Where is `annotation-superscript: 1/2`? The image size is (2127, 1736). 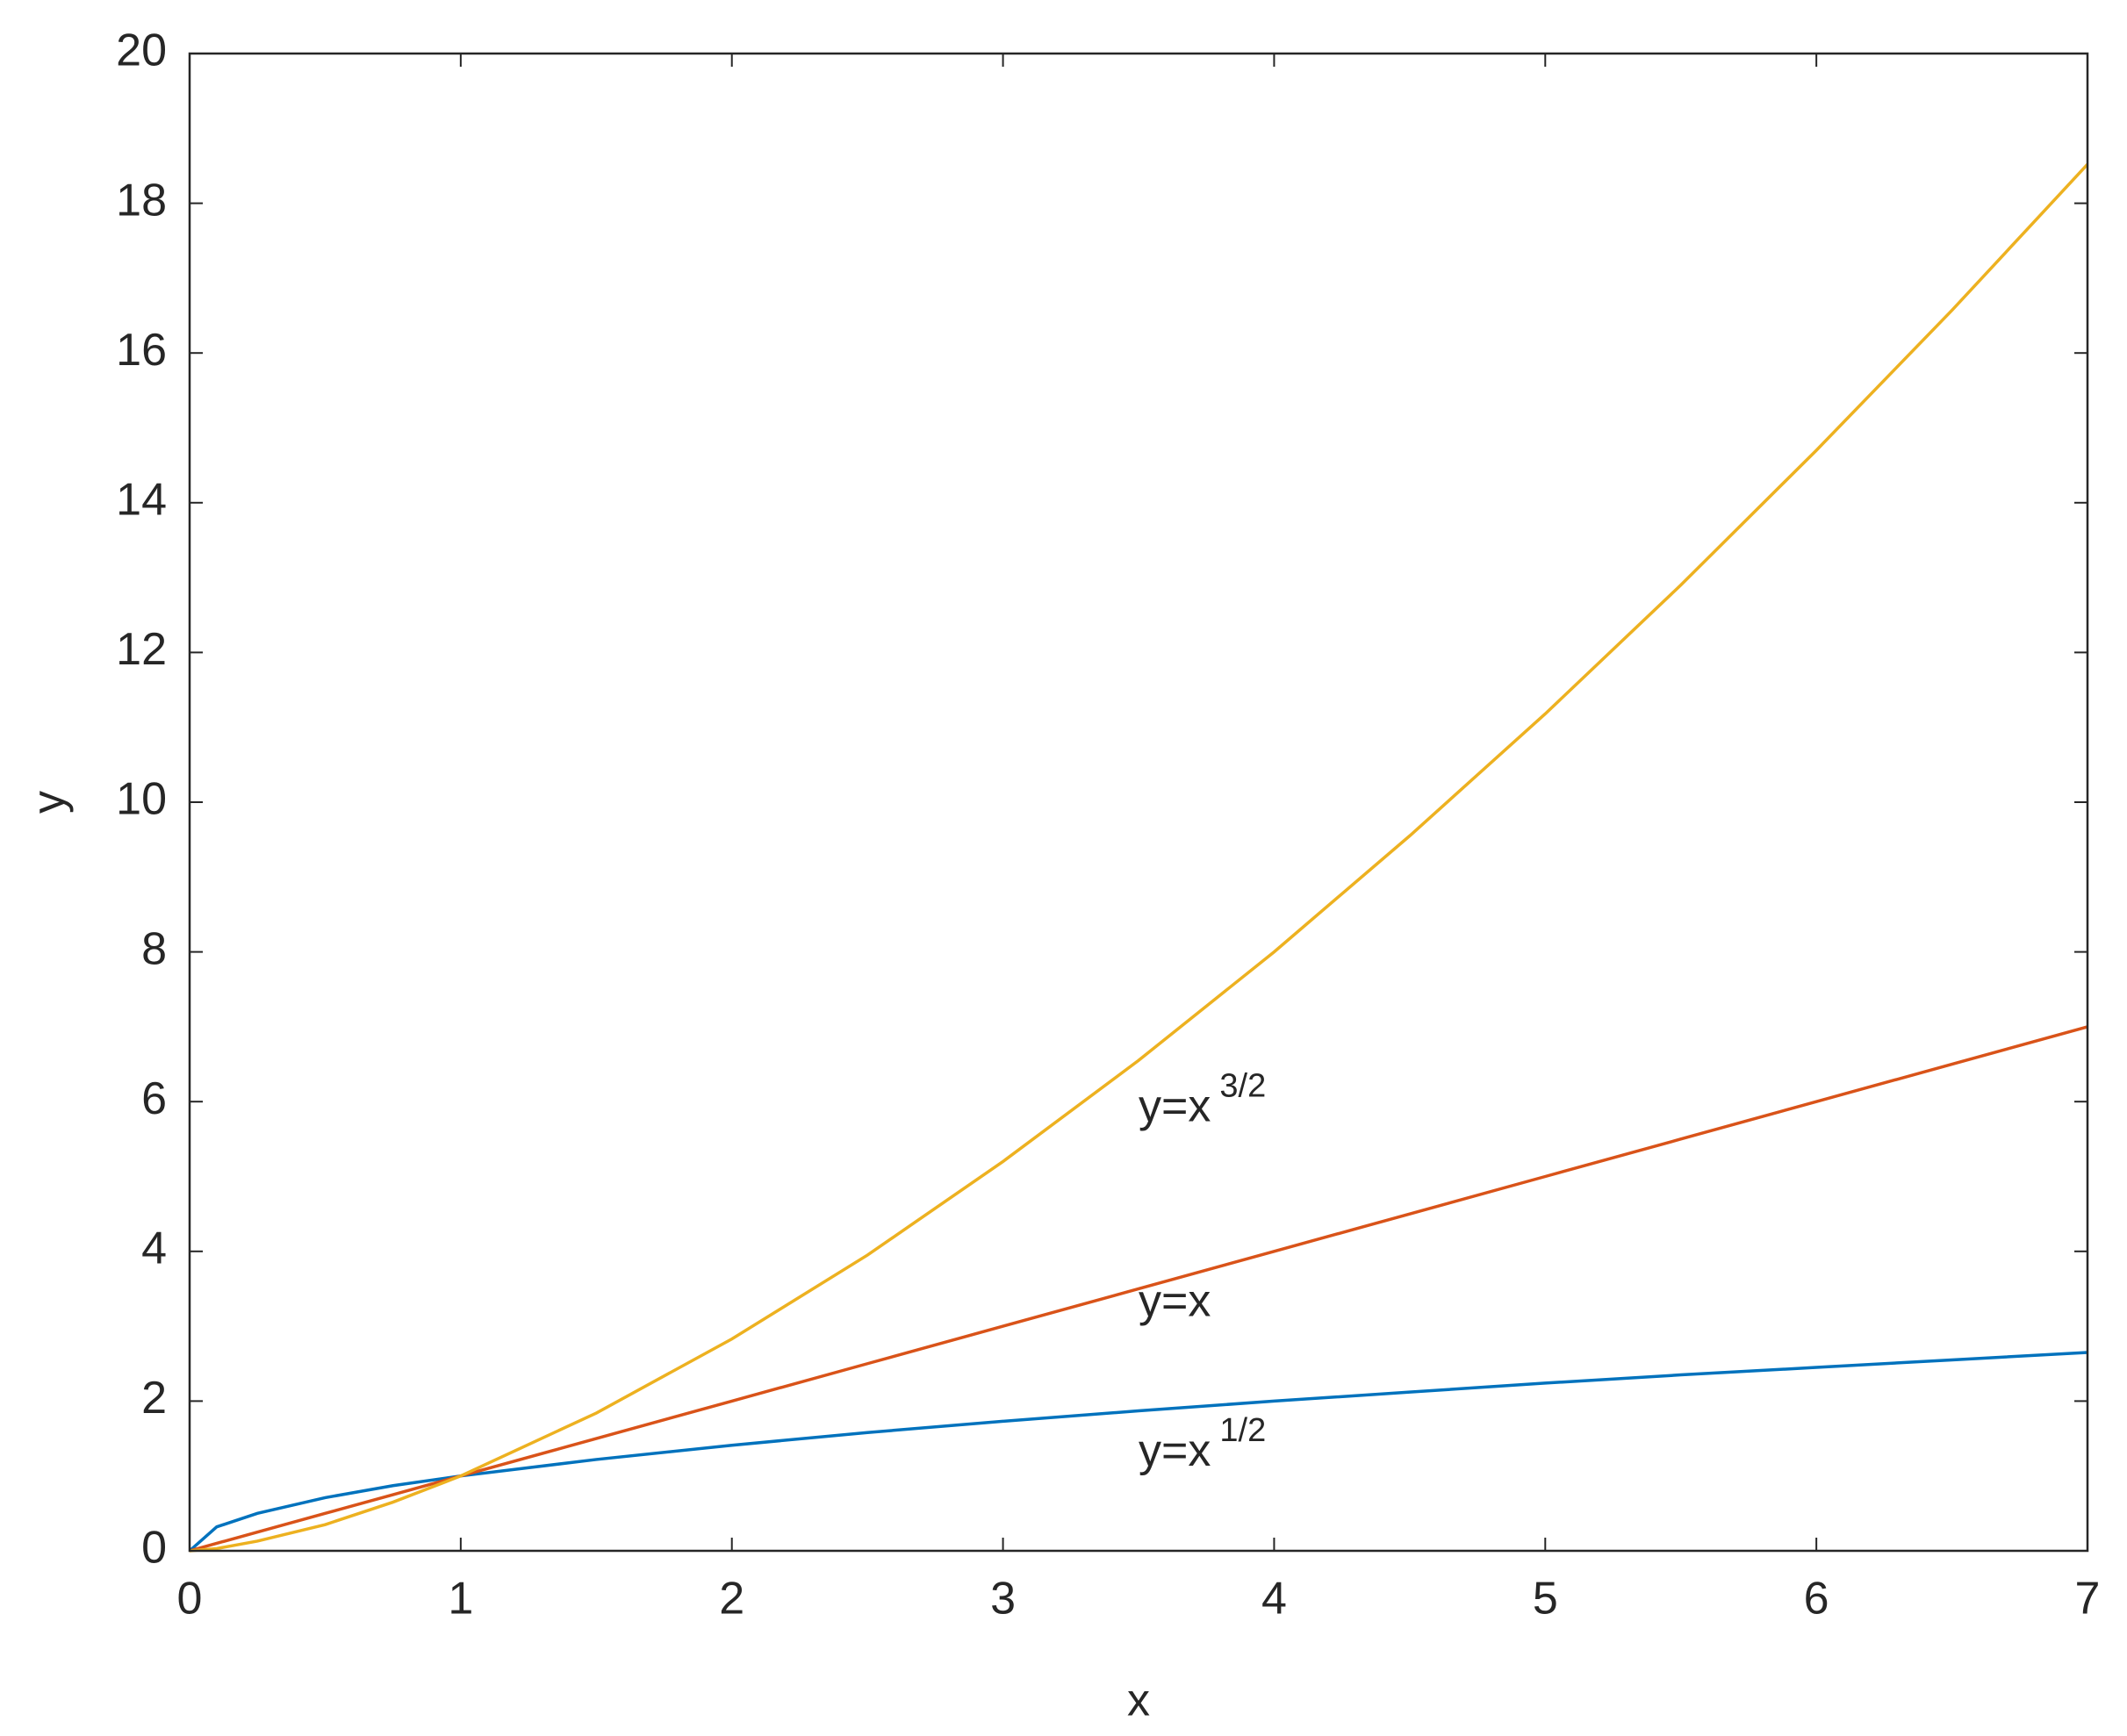 annotation-superscript: 1/2 is located at coordinates (1242, 1430).